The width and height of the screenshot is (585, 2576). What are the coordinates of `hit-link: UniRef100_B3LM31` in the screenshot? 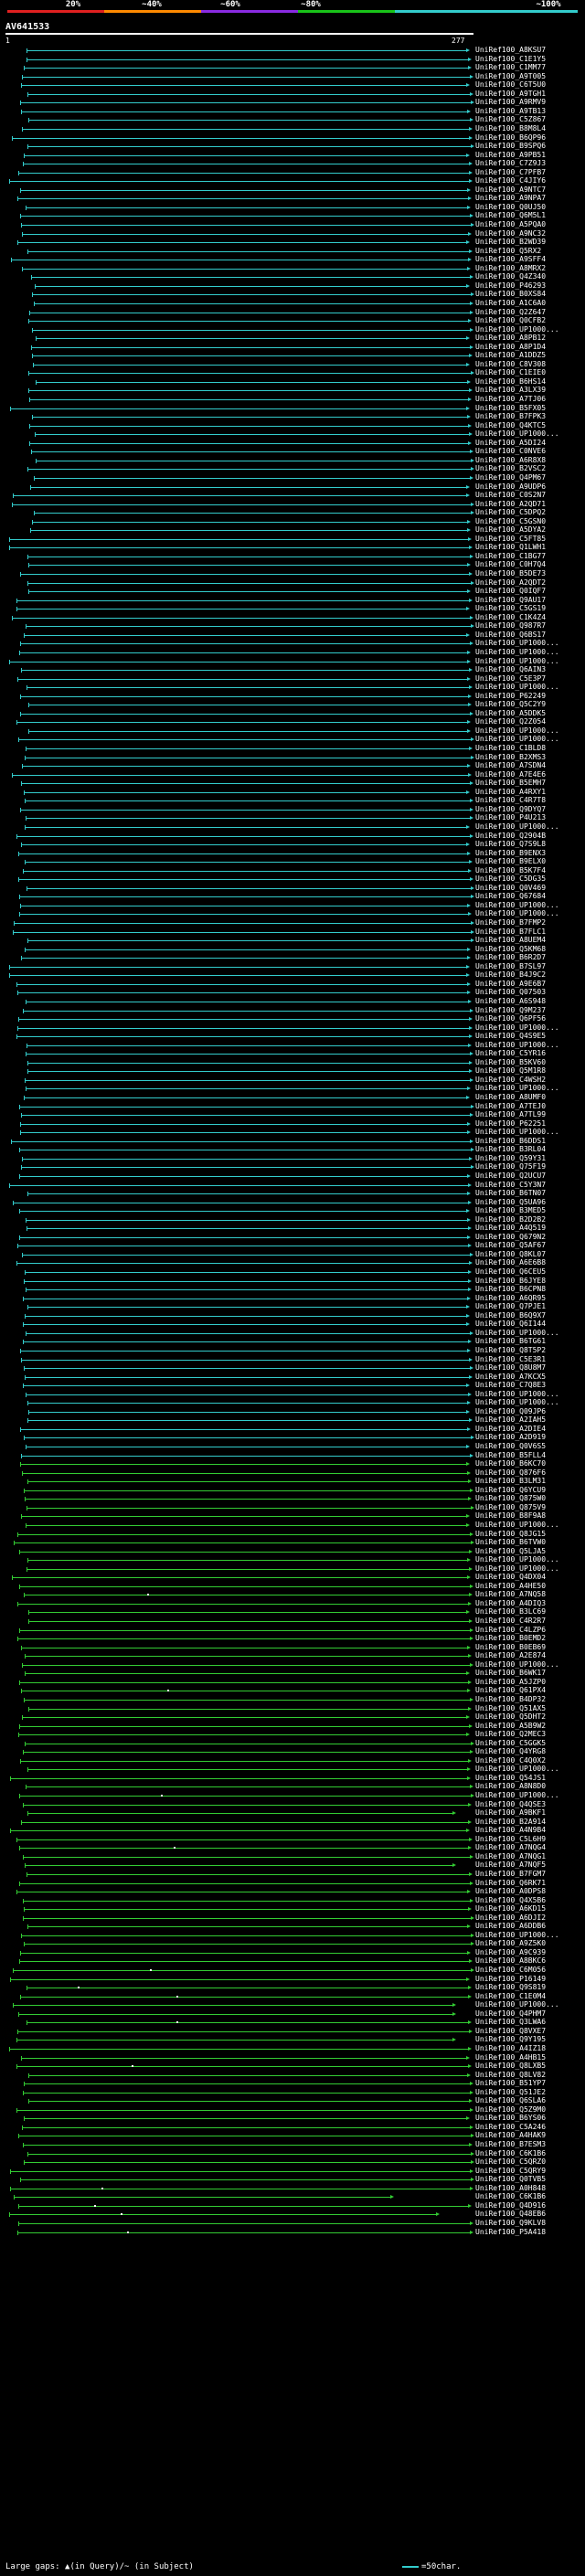 It's located at (511, 1481).